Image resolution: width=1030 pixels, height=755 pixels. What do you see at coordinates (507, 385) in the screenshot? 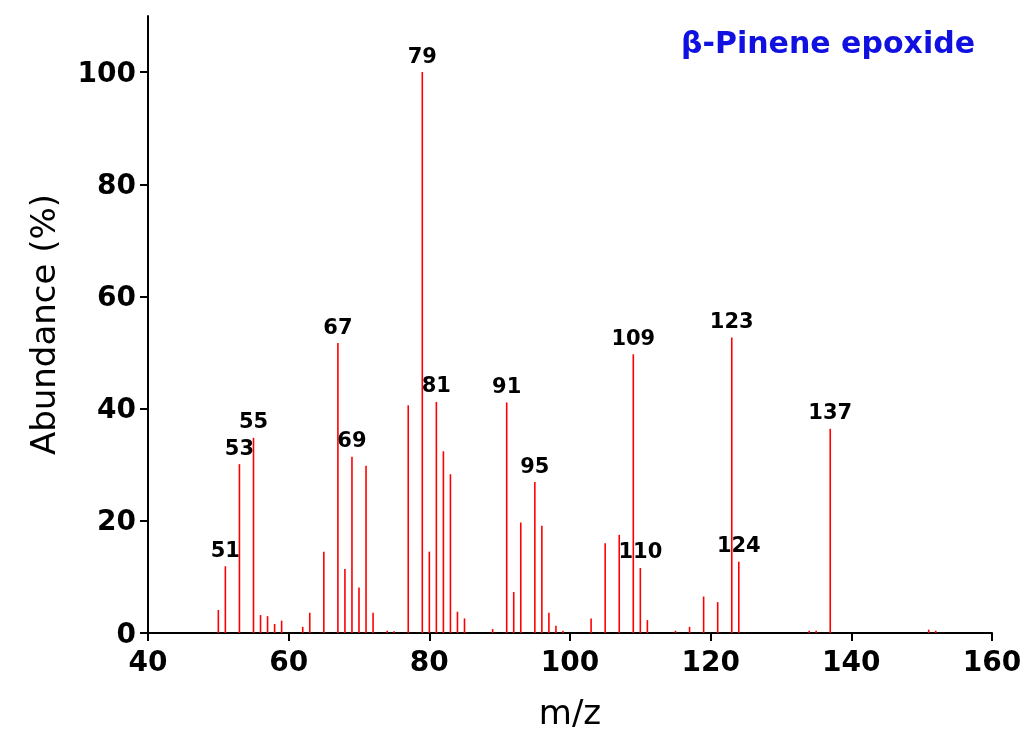
I see `annotation: 91` at bounding box center [507, 385].